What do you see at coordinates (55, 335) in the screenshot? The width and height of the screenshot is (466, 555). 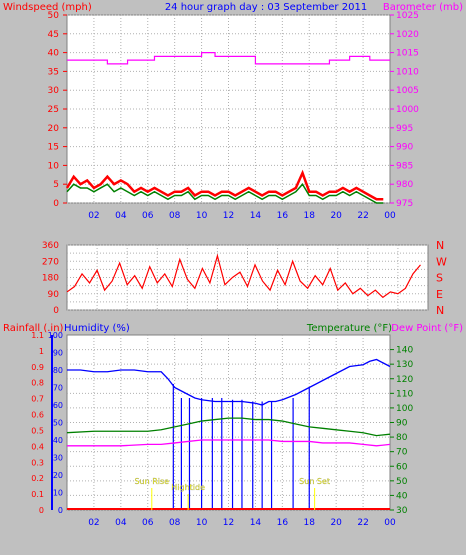 I see `humidity-tick-label: 100` at bounding box center [55, 335].